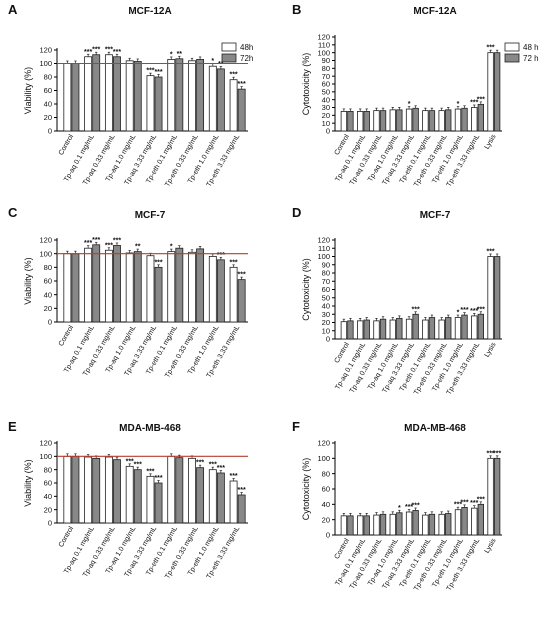 The height and width of the screenshot is (617, 550). What do you see at coordinates (28, 280) in the screenshot?
I see `y-axis-label: Viability (%)` at bounding box center [28, 280].